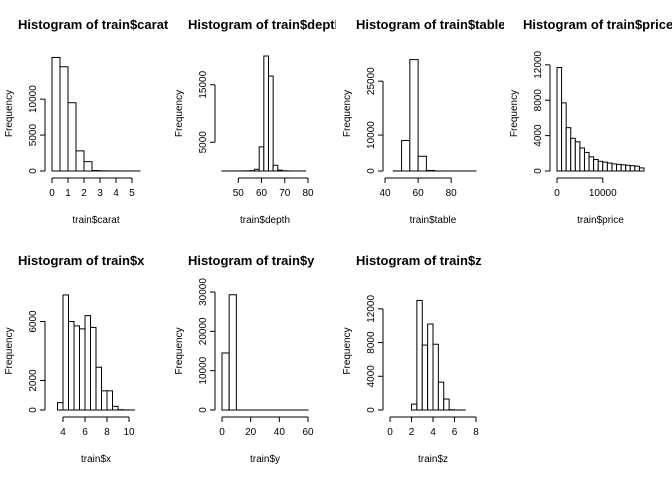 This screenshot has width=672, height=480. What do you see at coordinates (81, 260) in the screenshot?
I see `chart-title: Histogram of train$x` at bounding box center [81, 260].